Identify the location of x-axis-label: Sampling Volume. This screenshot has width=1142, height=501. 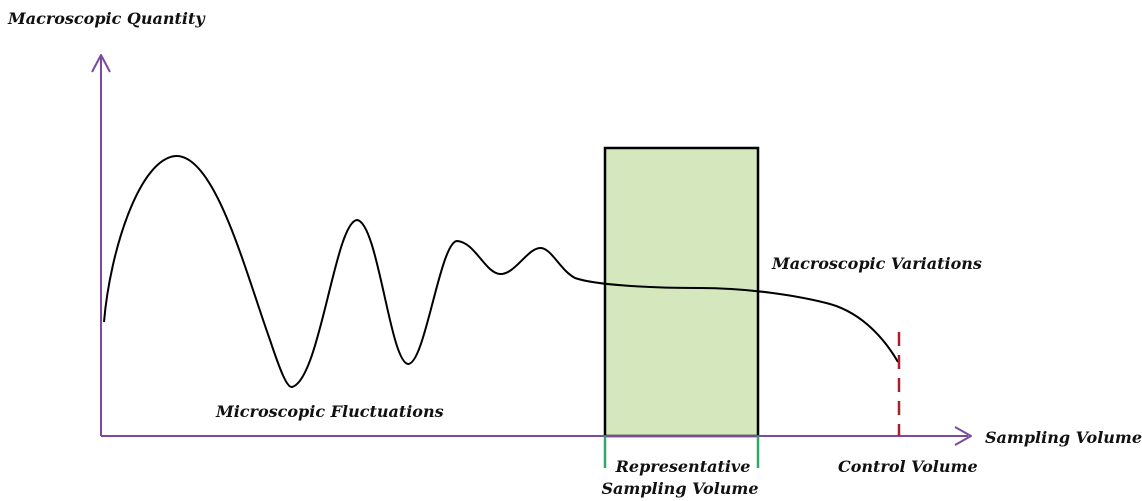
(1063, 437).